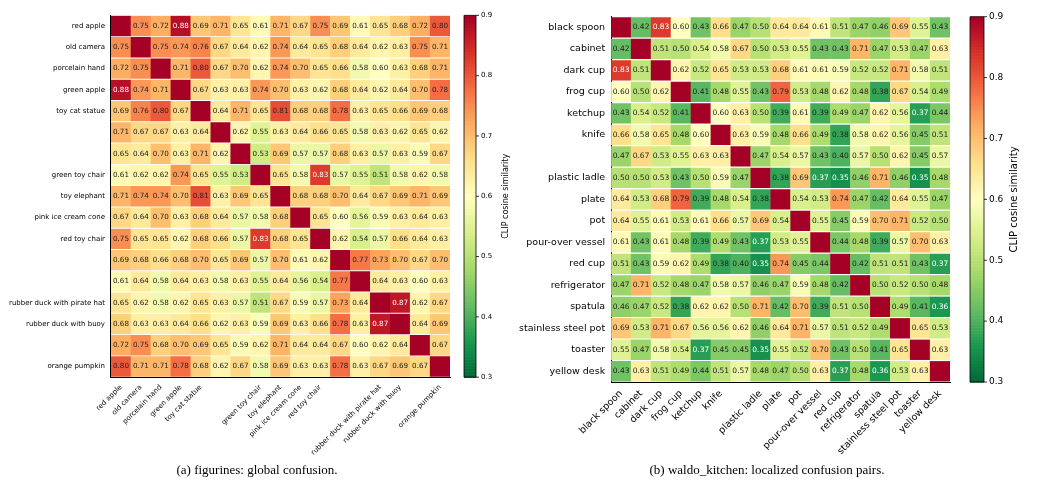 This screenshot has width=1039, height=488. I want to click on y-tick-label: knife, so click(593, 134).